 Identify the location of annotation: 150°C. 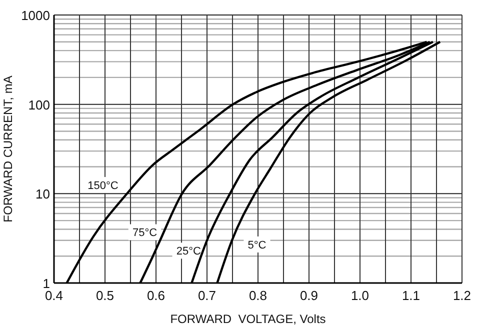
(103, 186).